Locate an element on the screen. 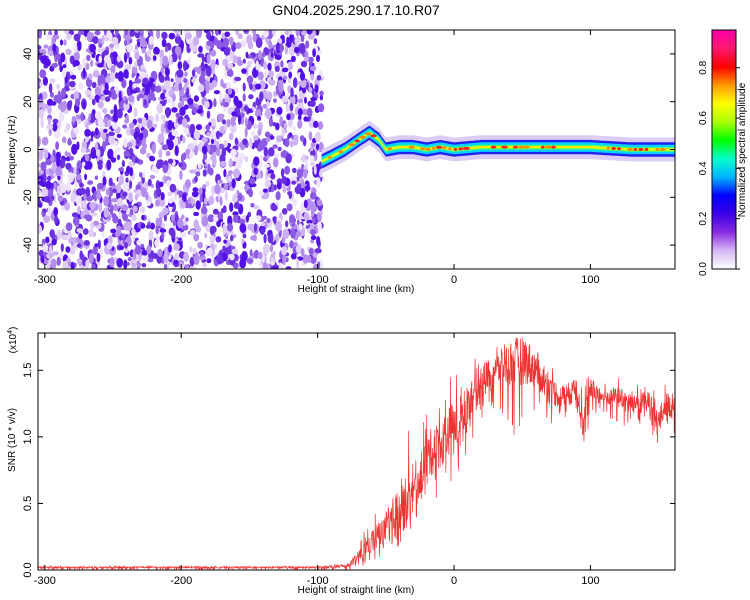 This screenshot has height=600, width=750. spectrogram-x-label: Height of straight line (km) is located at coordinates (356, 289).